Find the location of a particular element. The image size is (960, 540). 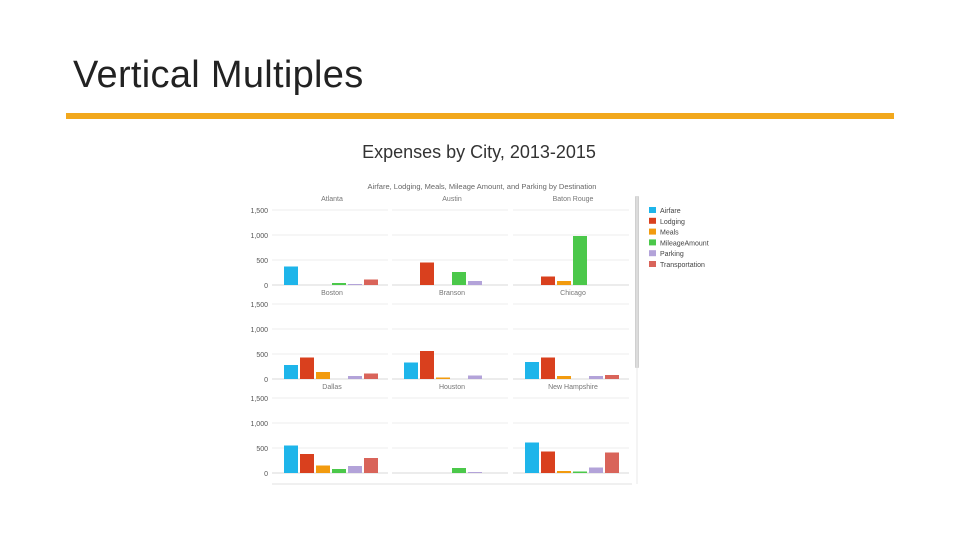

legend-swatch-transportation is located at coordinates (652, 264).